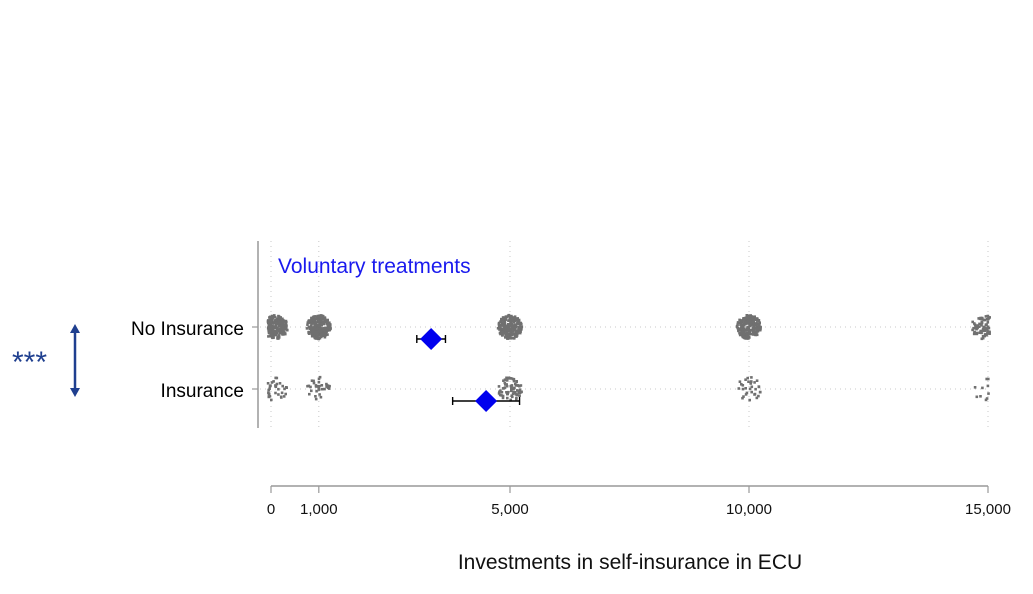 The width and height of the screenshot is (1033, 594). Describe the element at coordinates (187, 329) in the screenshot. I see `category-label-no-insurance: No Insurance` at that location.